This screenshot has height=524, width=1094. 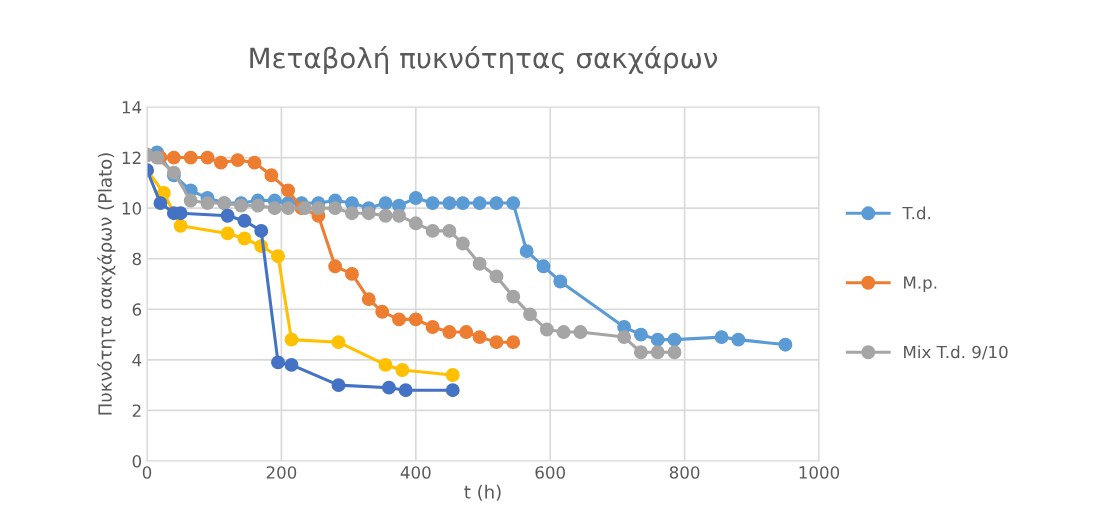 I want to click on legend-label: Mix T.d. 9/10, so click(x=956, y=352).